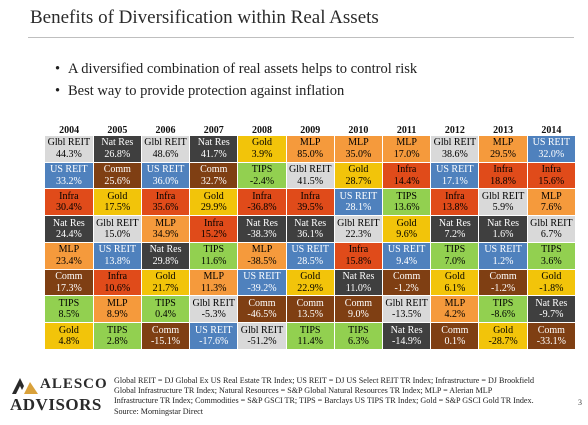 This screenshot has height=425, width=588. I want to click on return-value: 22.9%, so click(310, 288).